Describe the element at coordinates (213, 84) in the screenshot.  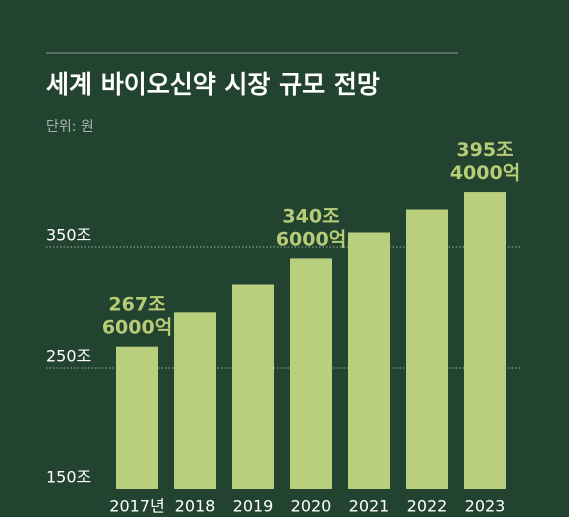
I see `chart-title: 세계 바이오신약 시장 규모 전망` at that location.